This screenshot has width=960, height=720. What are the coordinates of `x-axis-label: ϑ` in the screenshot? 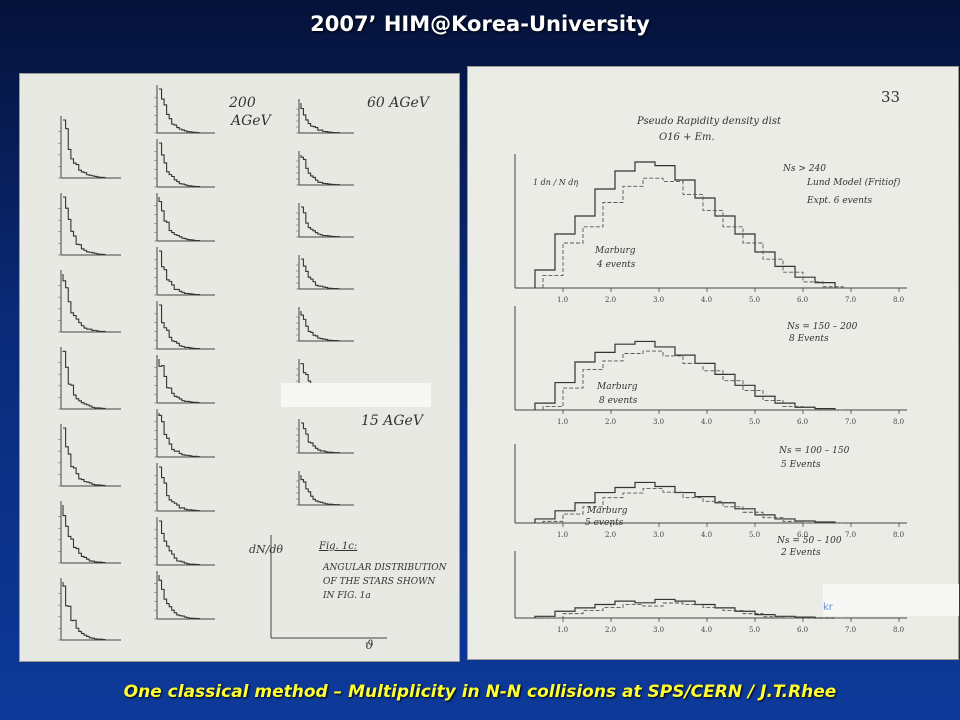 It's located at (369, 645).